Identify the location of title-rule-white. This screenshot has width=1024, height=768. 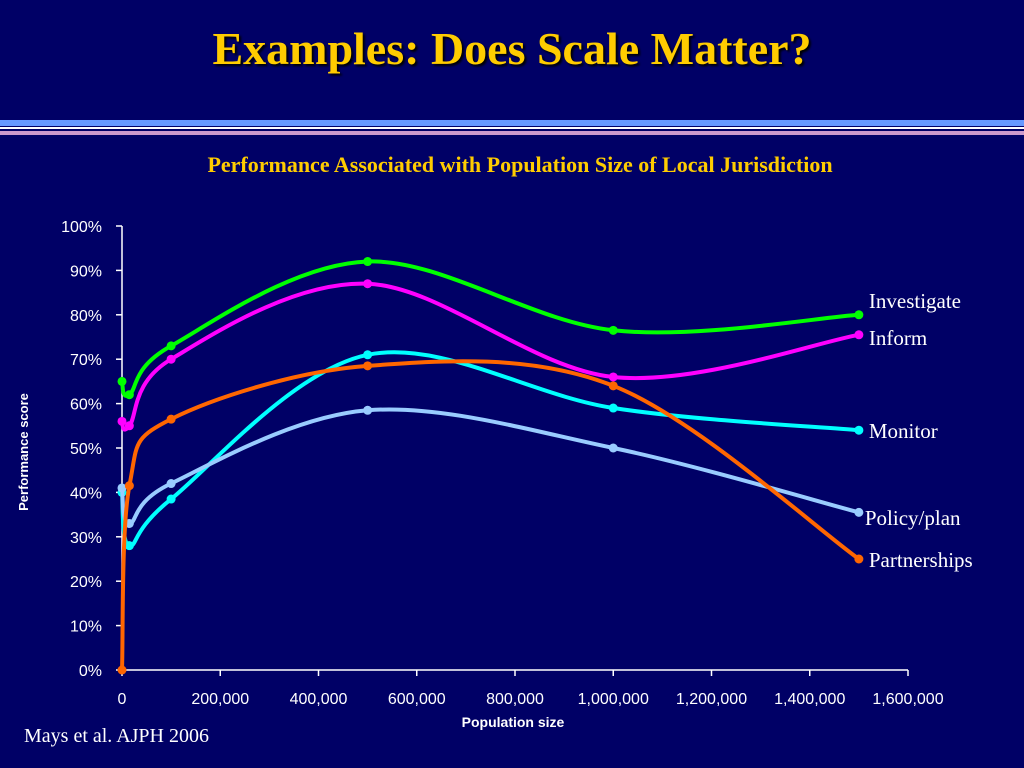
(512, 128).